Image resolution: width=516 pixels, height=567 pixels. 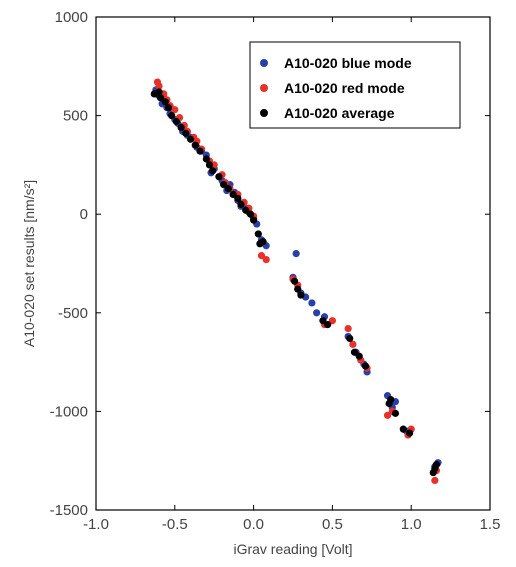 I want to click on y-tick-label: 1000, so click(x=71, y=17).